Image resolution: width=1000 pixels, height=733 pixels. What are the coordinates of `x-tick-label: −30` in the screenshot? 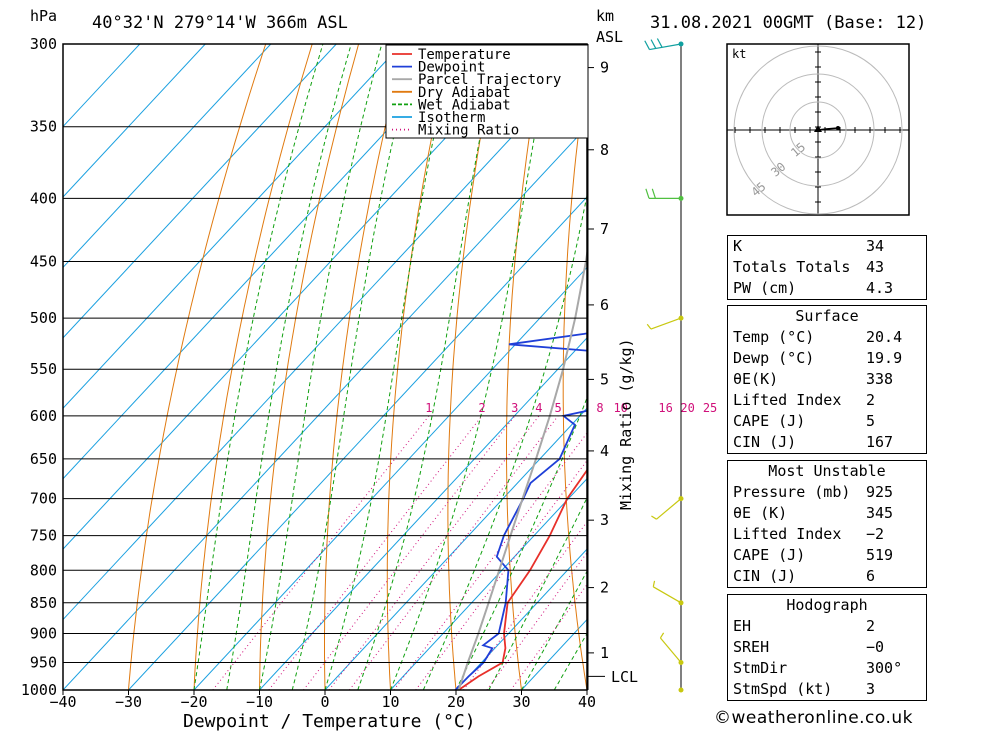 It's located at (128, 702).